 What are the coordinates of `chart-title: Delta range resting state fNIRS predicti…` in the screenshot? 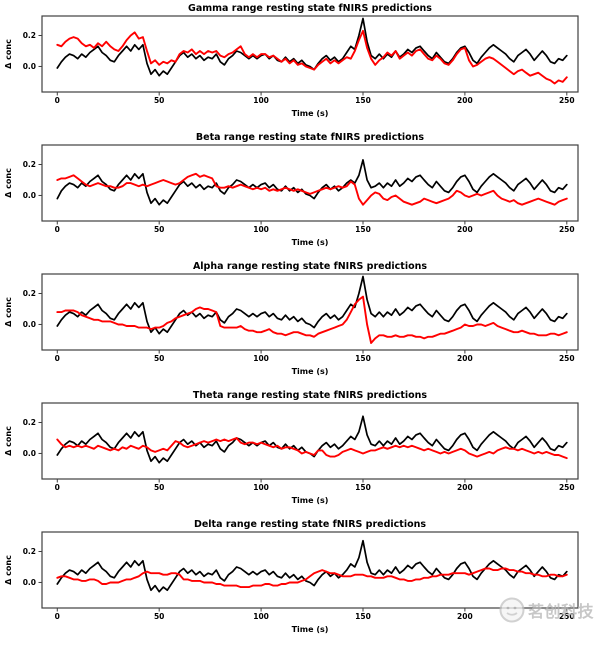 It's located at (310, 524).